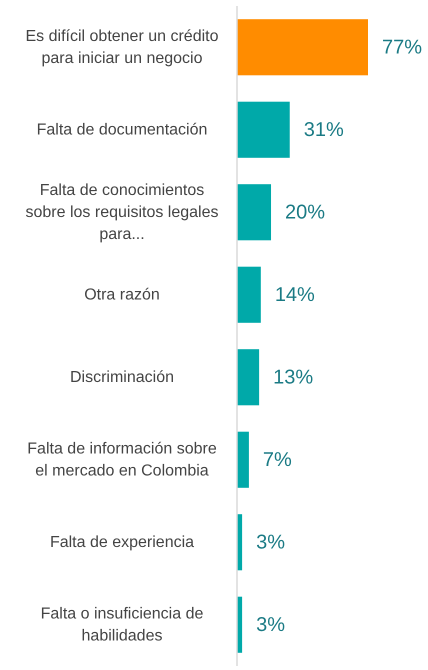 The image size is (428, 670). What do you see at coordinates (122, 542) in the screenshot?
I see `y-tick-label: Falta de experiencia` at bounding box center [122, 542].